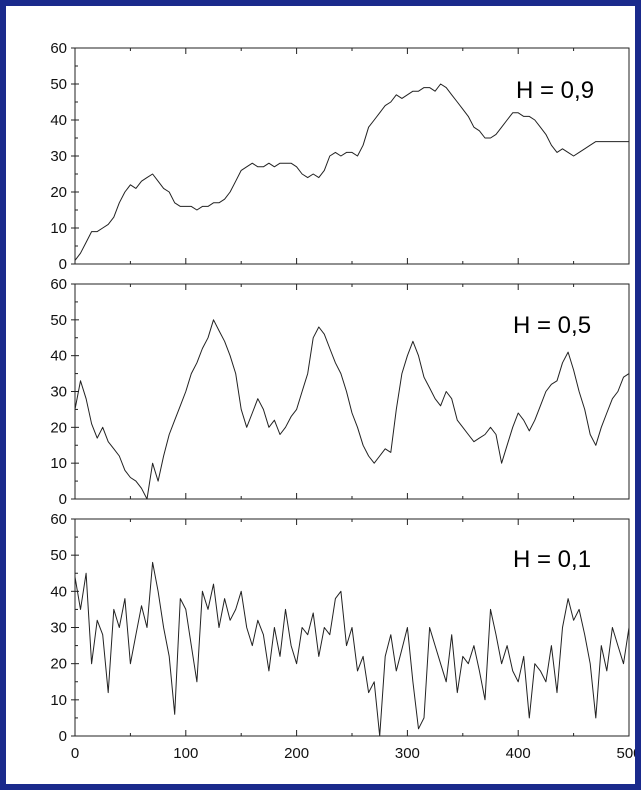 The height and width of the screenshot is (790, 641). Describe the element at coordinates (58, 519) in the screenshot. I see `panel-3-y-tick-label: 60` at that location.